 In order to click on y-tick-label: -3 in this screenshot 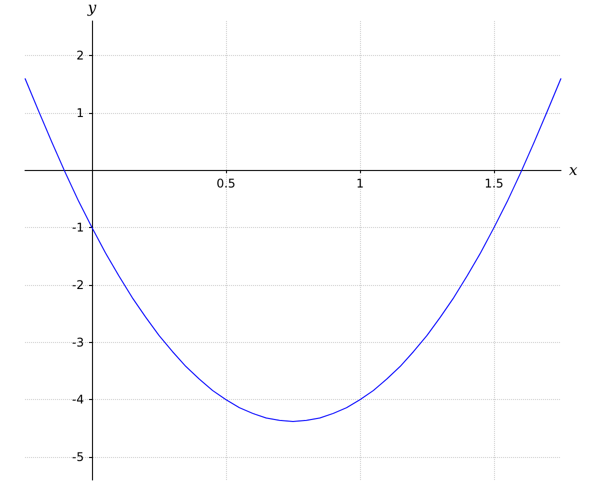, I will do `click(78, 342)`.